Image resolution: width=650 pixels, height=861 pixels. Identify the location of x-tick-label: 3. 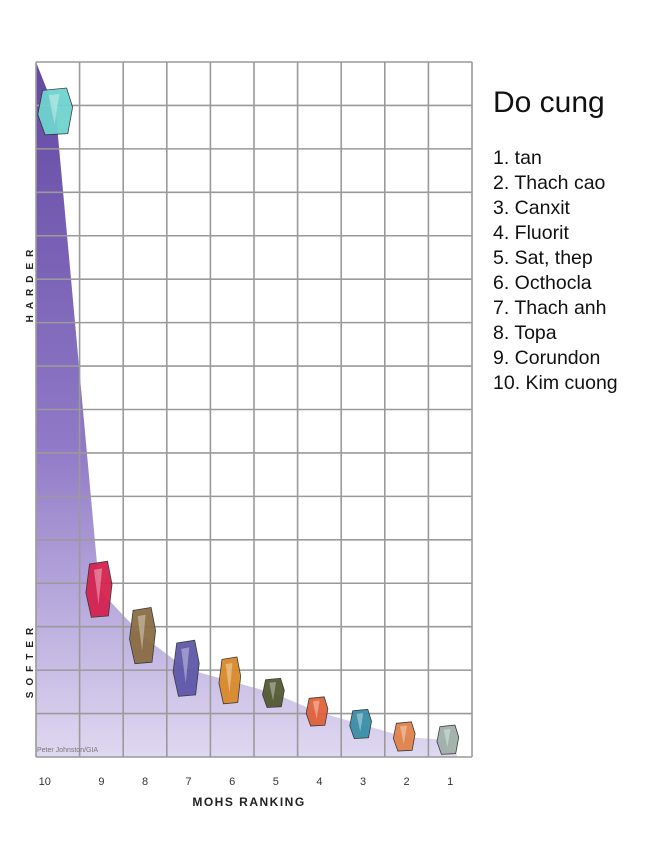
(363, 782).